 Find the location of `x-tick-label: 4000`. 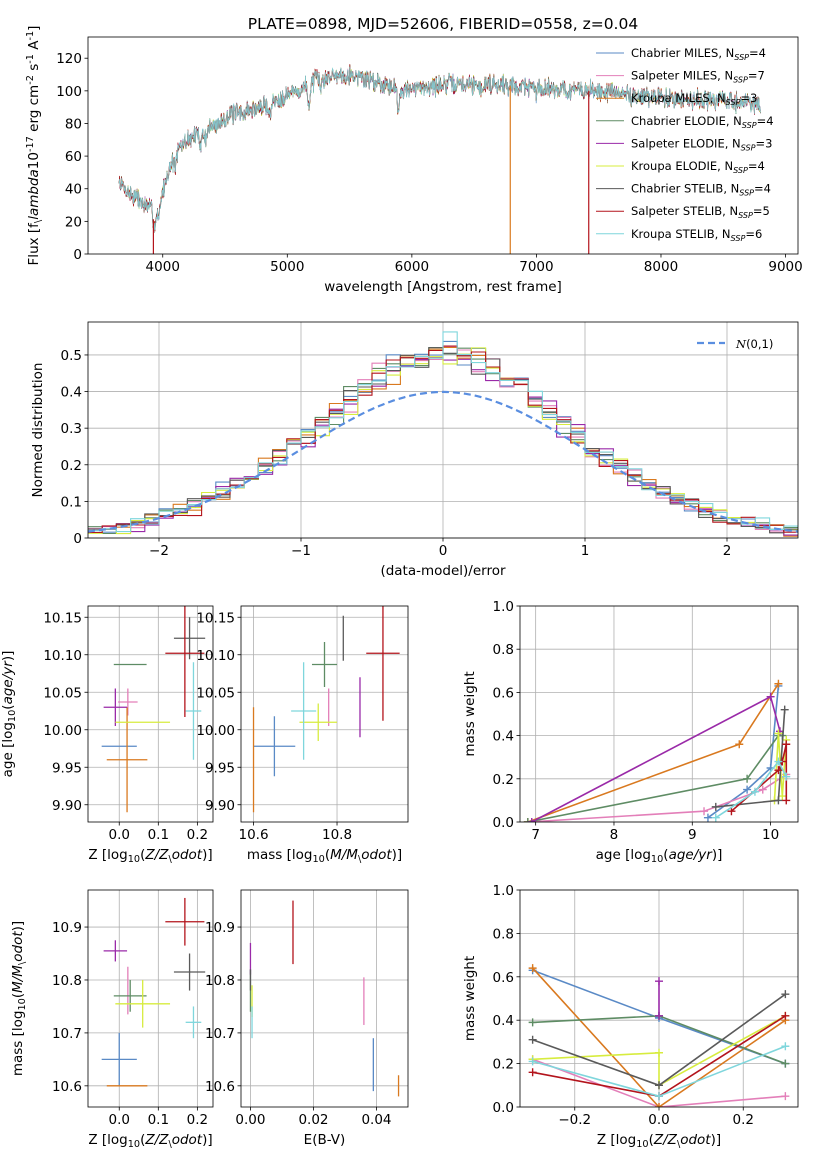

x-tick-label: 4000 is located at coordinates (163, 267).